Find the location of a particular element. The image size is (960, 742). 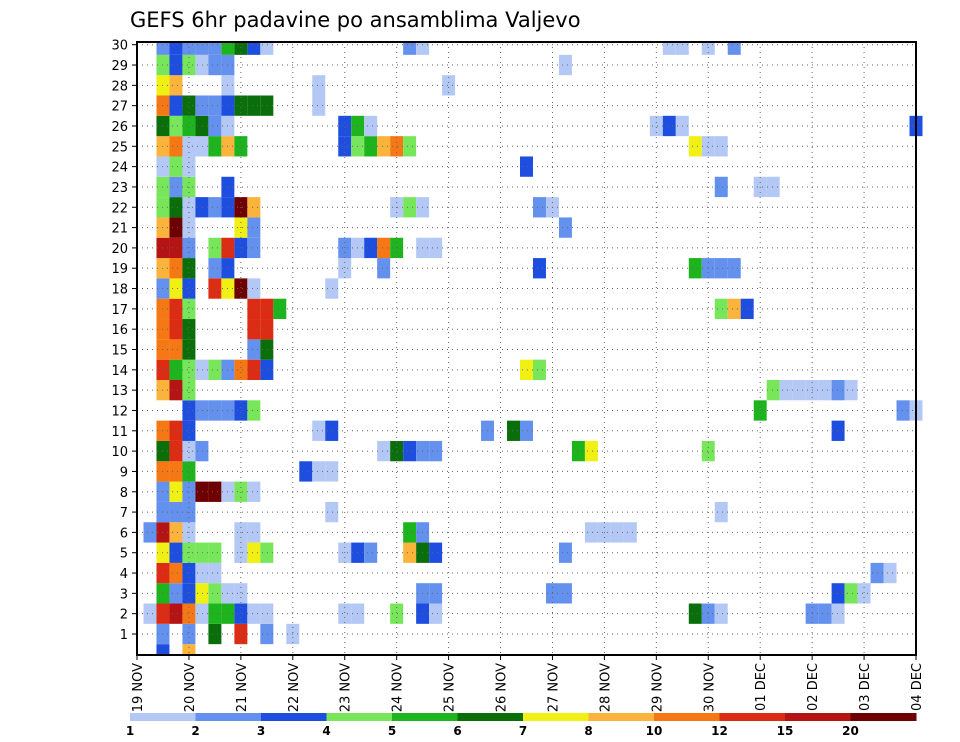

x-tick-label: 03 DEC is located at coordinates (865, 687).